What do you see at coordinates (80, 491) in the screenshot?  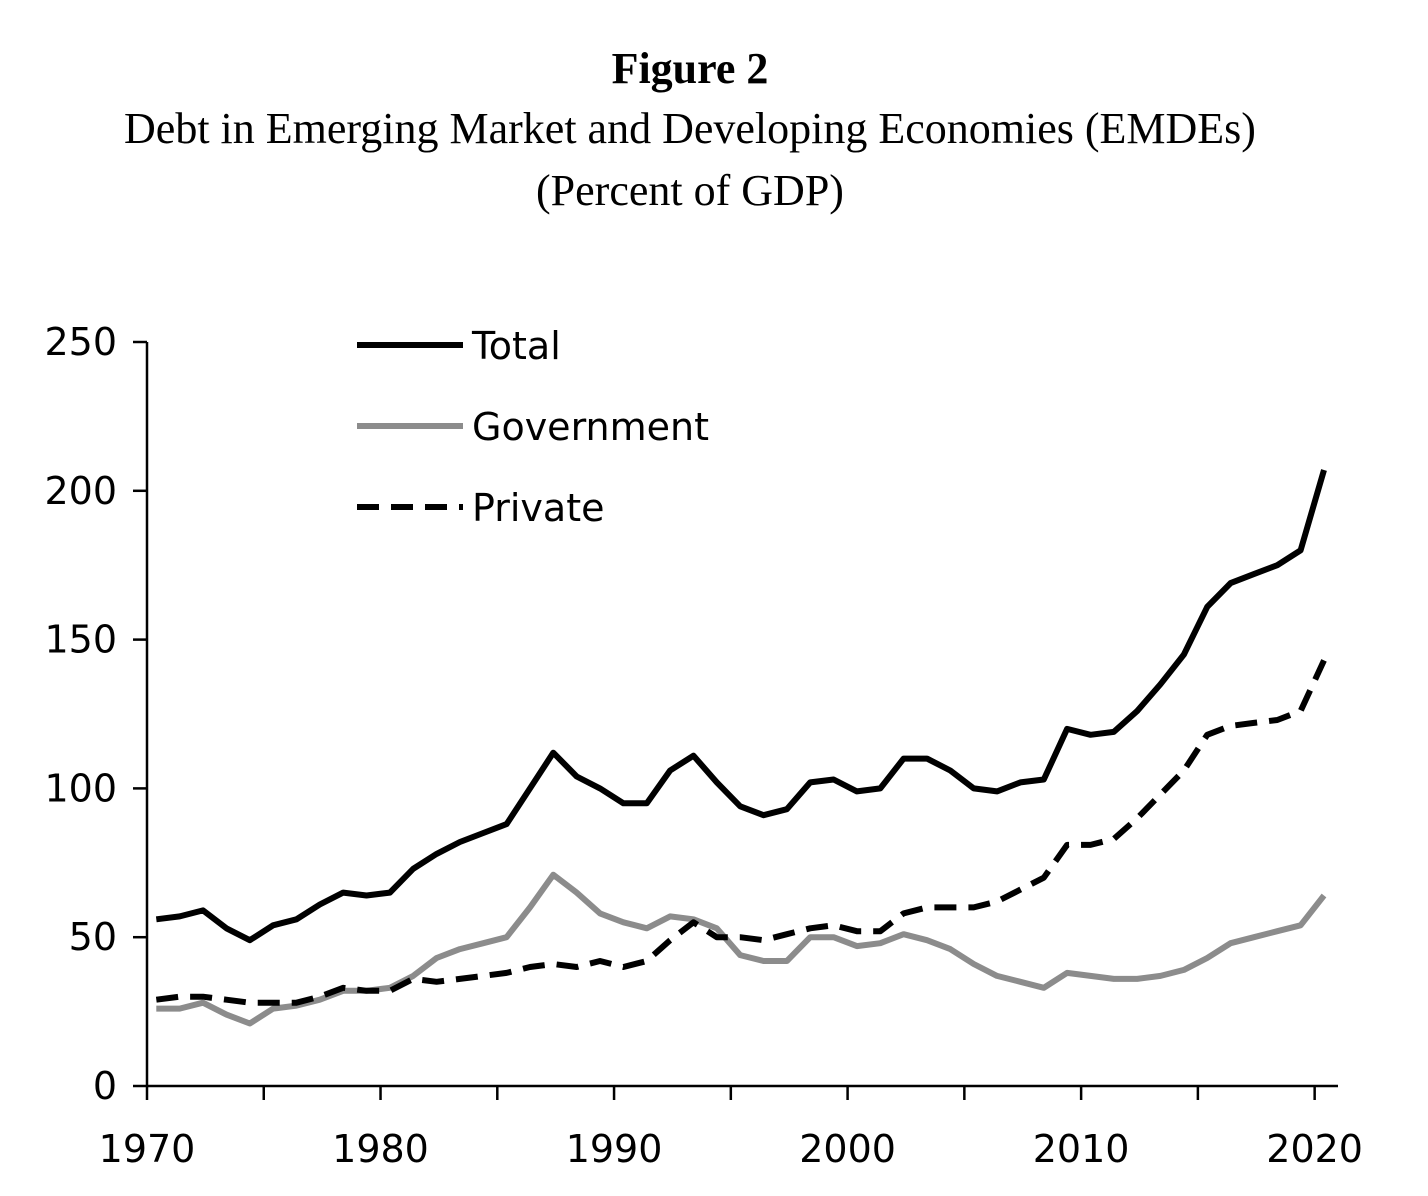 I see `y-tick-label: 200` at bounding box center [80, 491].